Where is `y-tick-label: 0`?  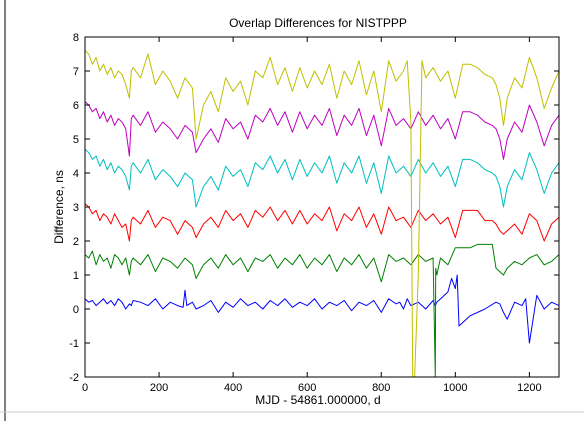
y-tick-label: 0 is located at coordinates (76, 310).